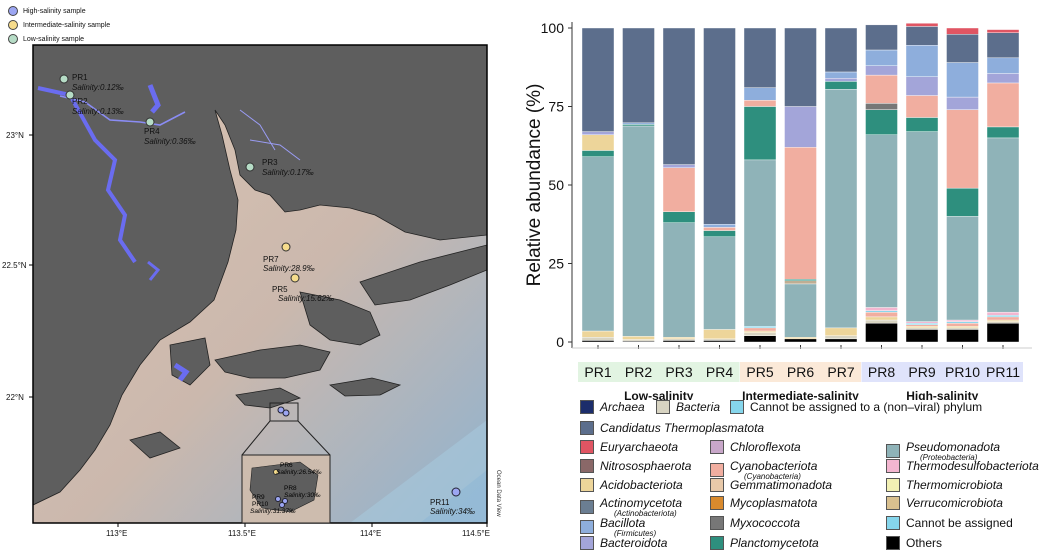 This screenshot has height=557, width=1042. I want to click on svg-text: Salinity:0.17‰, so click(288, 172).